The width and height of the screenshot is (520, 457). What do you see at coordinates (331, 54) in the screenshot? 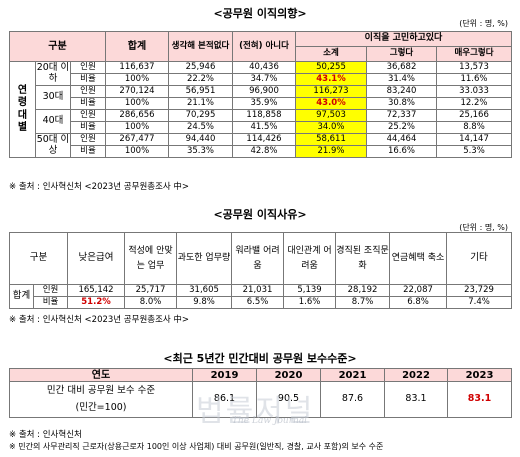
I see `header-subtotal: 소계` at bounding box center [331, 54].